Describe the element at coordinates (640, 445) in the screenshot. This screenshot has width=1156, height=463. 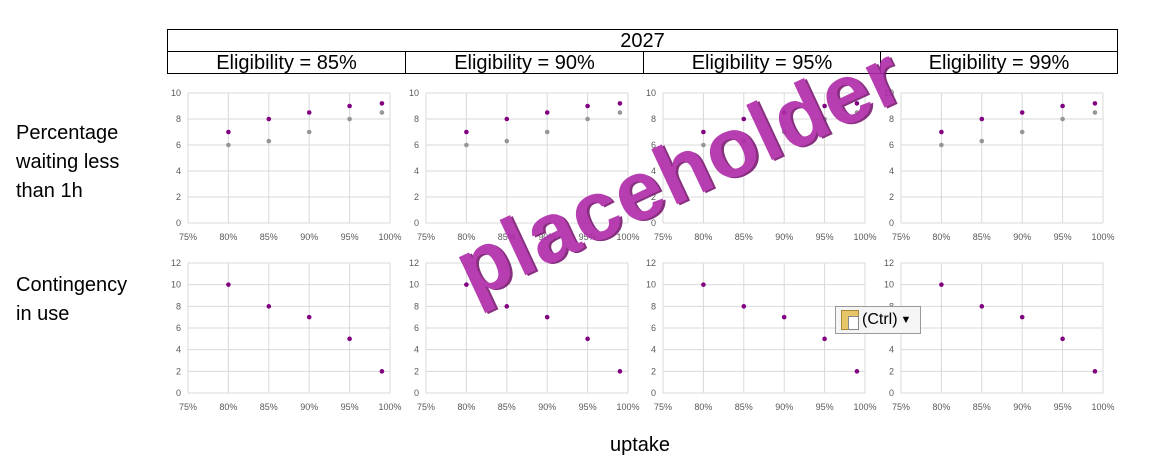
I see `x-axis-label: uptake` at that location.